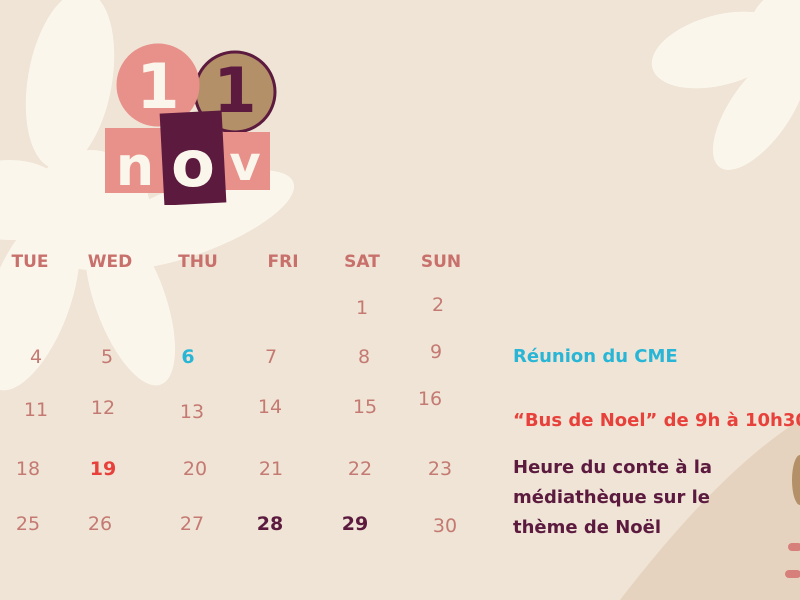  I want to click on calendar-day: 30, so click(445, 526).